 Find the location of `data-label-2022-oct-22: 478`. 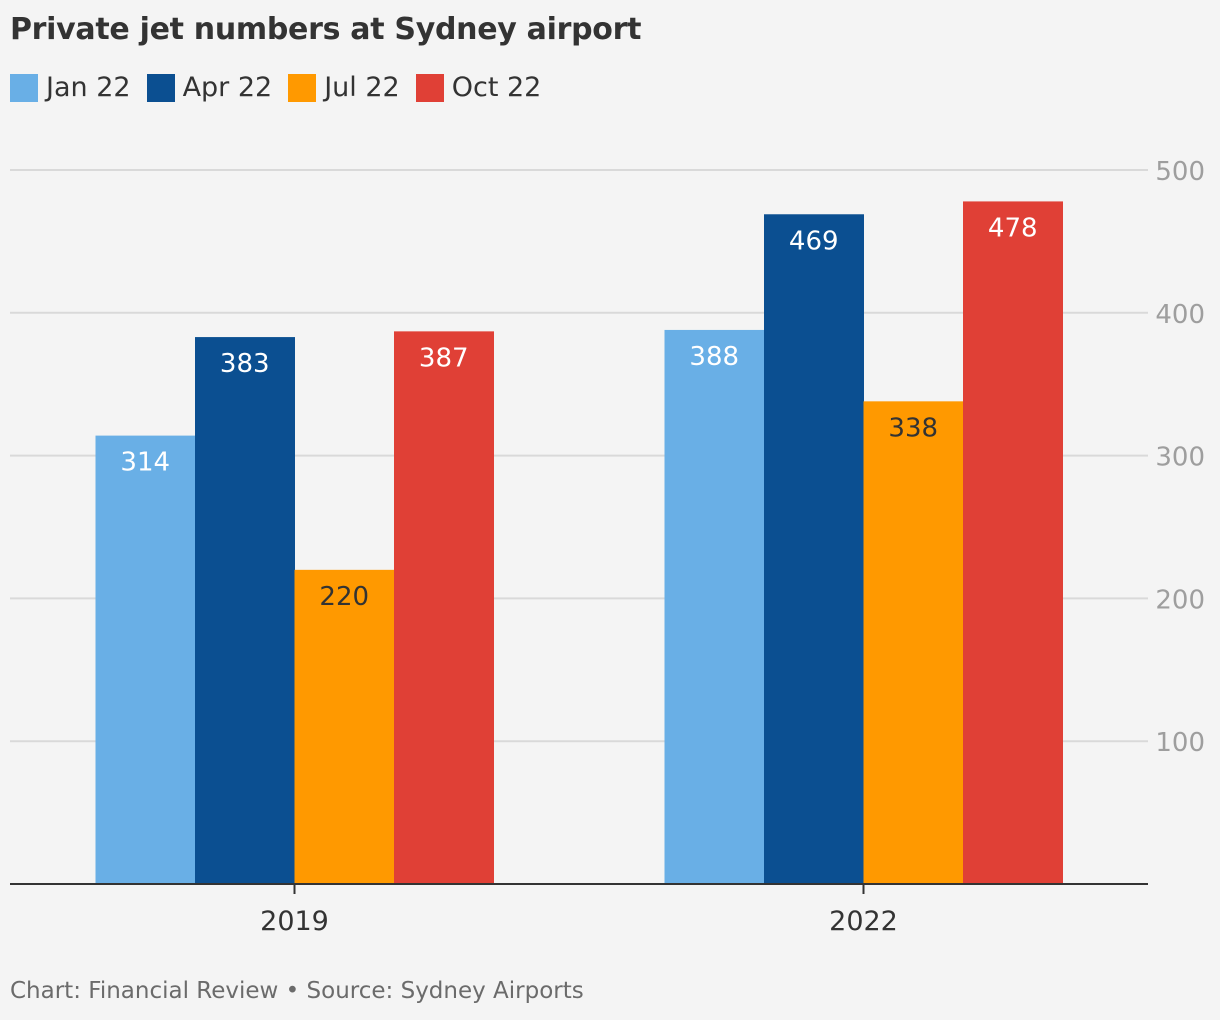

data-label-2022-oct-22: 478 is located at coordinates (1013, 228).